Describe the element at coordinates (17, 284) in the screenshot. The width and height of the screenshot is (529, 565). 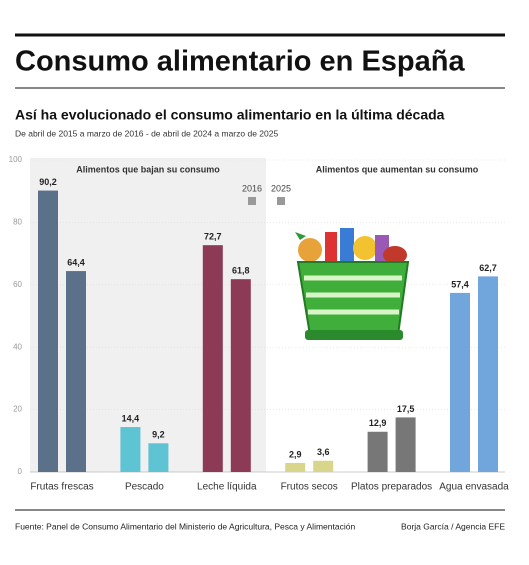
I see `y-tick-label: 60` at that location.